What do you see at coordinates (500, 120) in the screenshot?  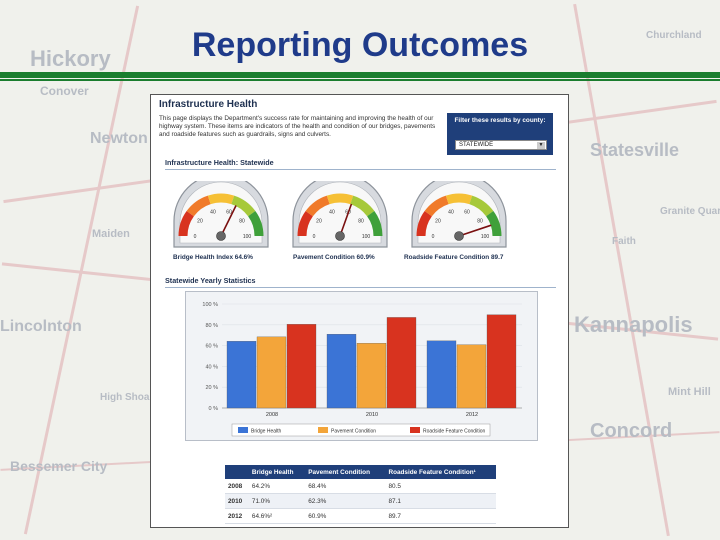 I see `filter-label: Filter these results by county:` at bounding box center [500, 120].